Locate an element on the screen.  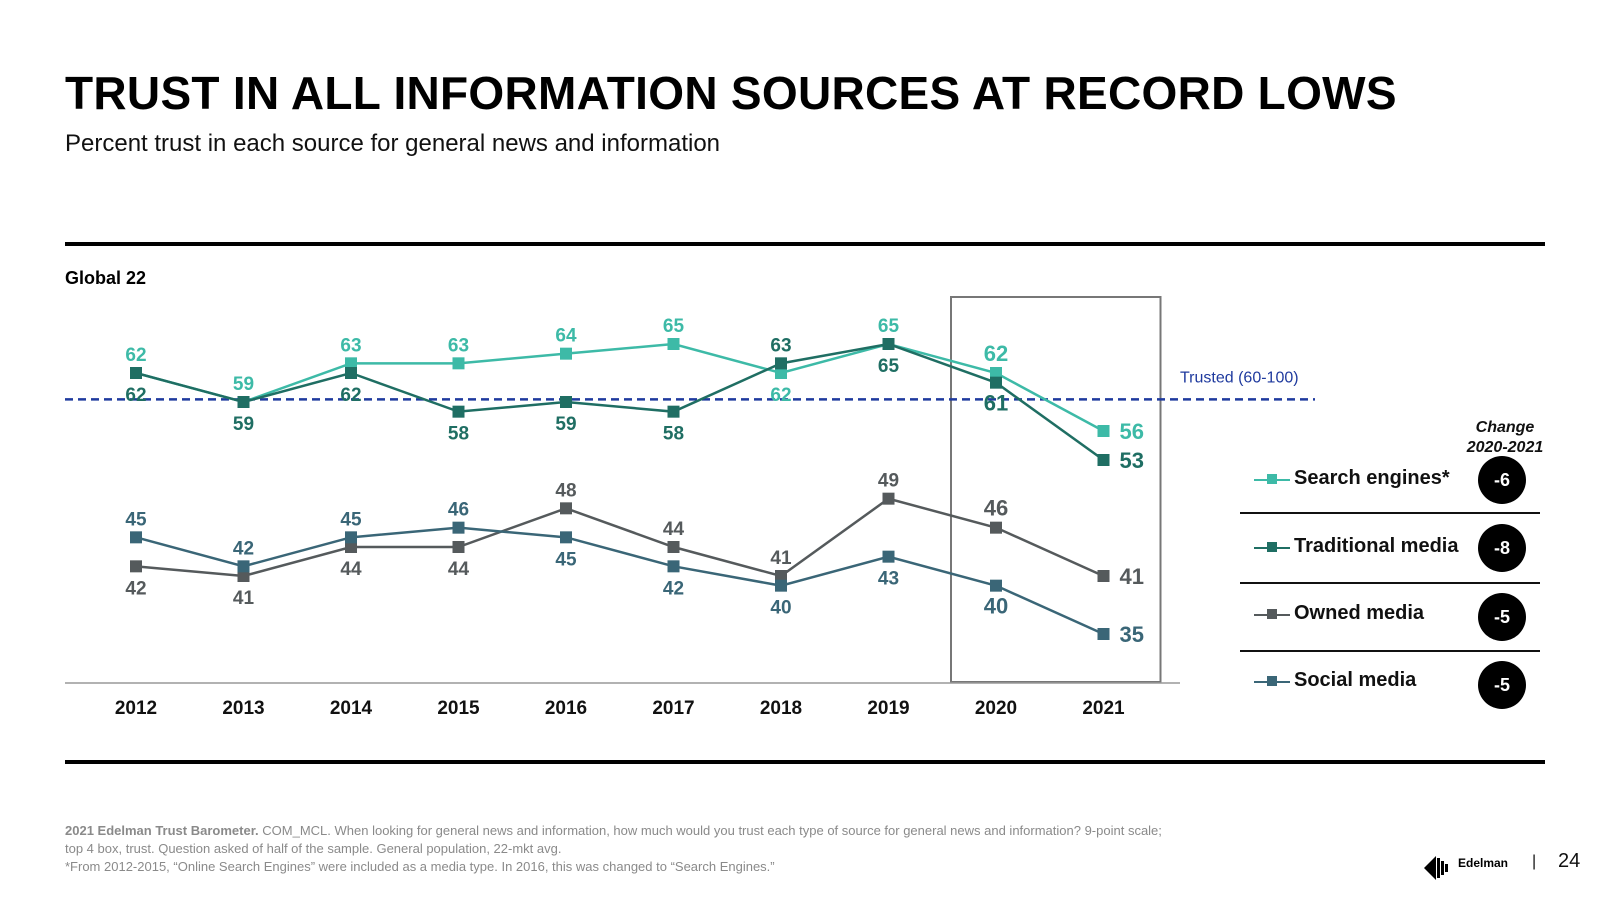
x-tick-label: 2012 is located at coordinates (136, 708).